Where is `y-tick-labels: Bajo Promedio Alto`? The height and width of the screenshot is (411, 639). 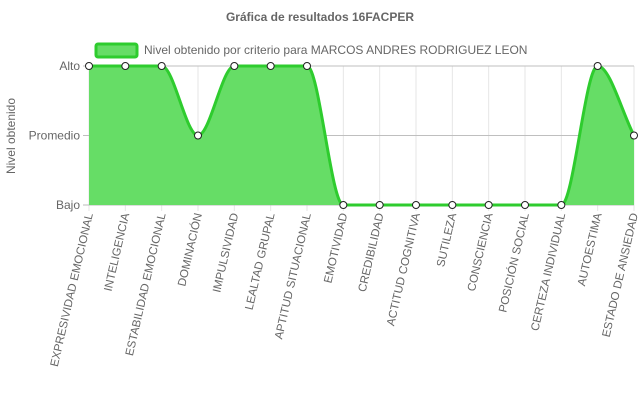
y-tick-labels: Bajo Promedio Alto is located at coordinates (55, 135).